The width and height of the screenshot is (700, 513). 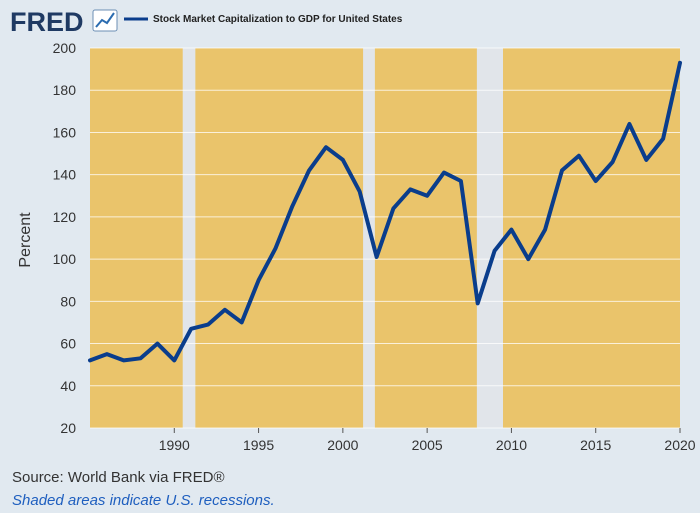 I want to click on y-tick-label: 60, so click(x=68, y=344).